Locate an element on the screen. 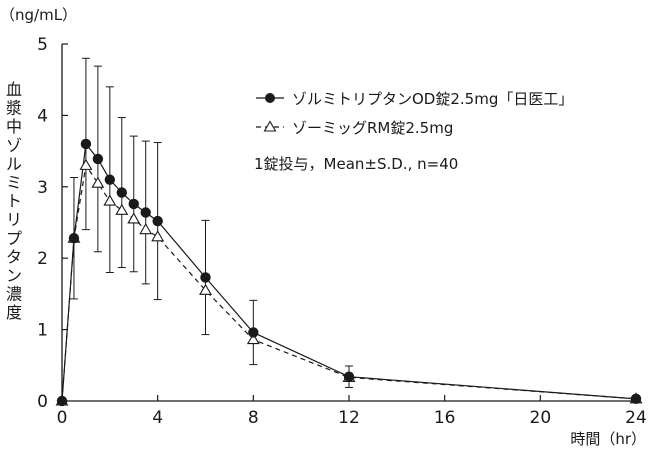  legend-label-series-1: ゾルミトリプタンOD錠2.5mg「日医工」 is located at coordinates (432, 99).